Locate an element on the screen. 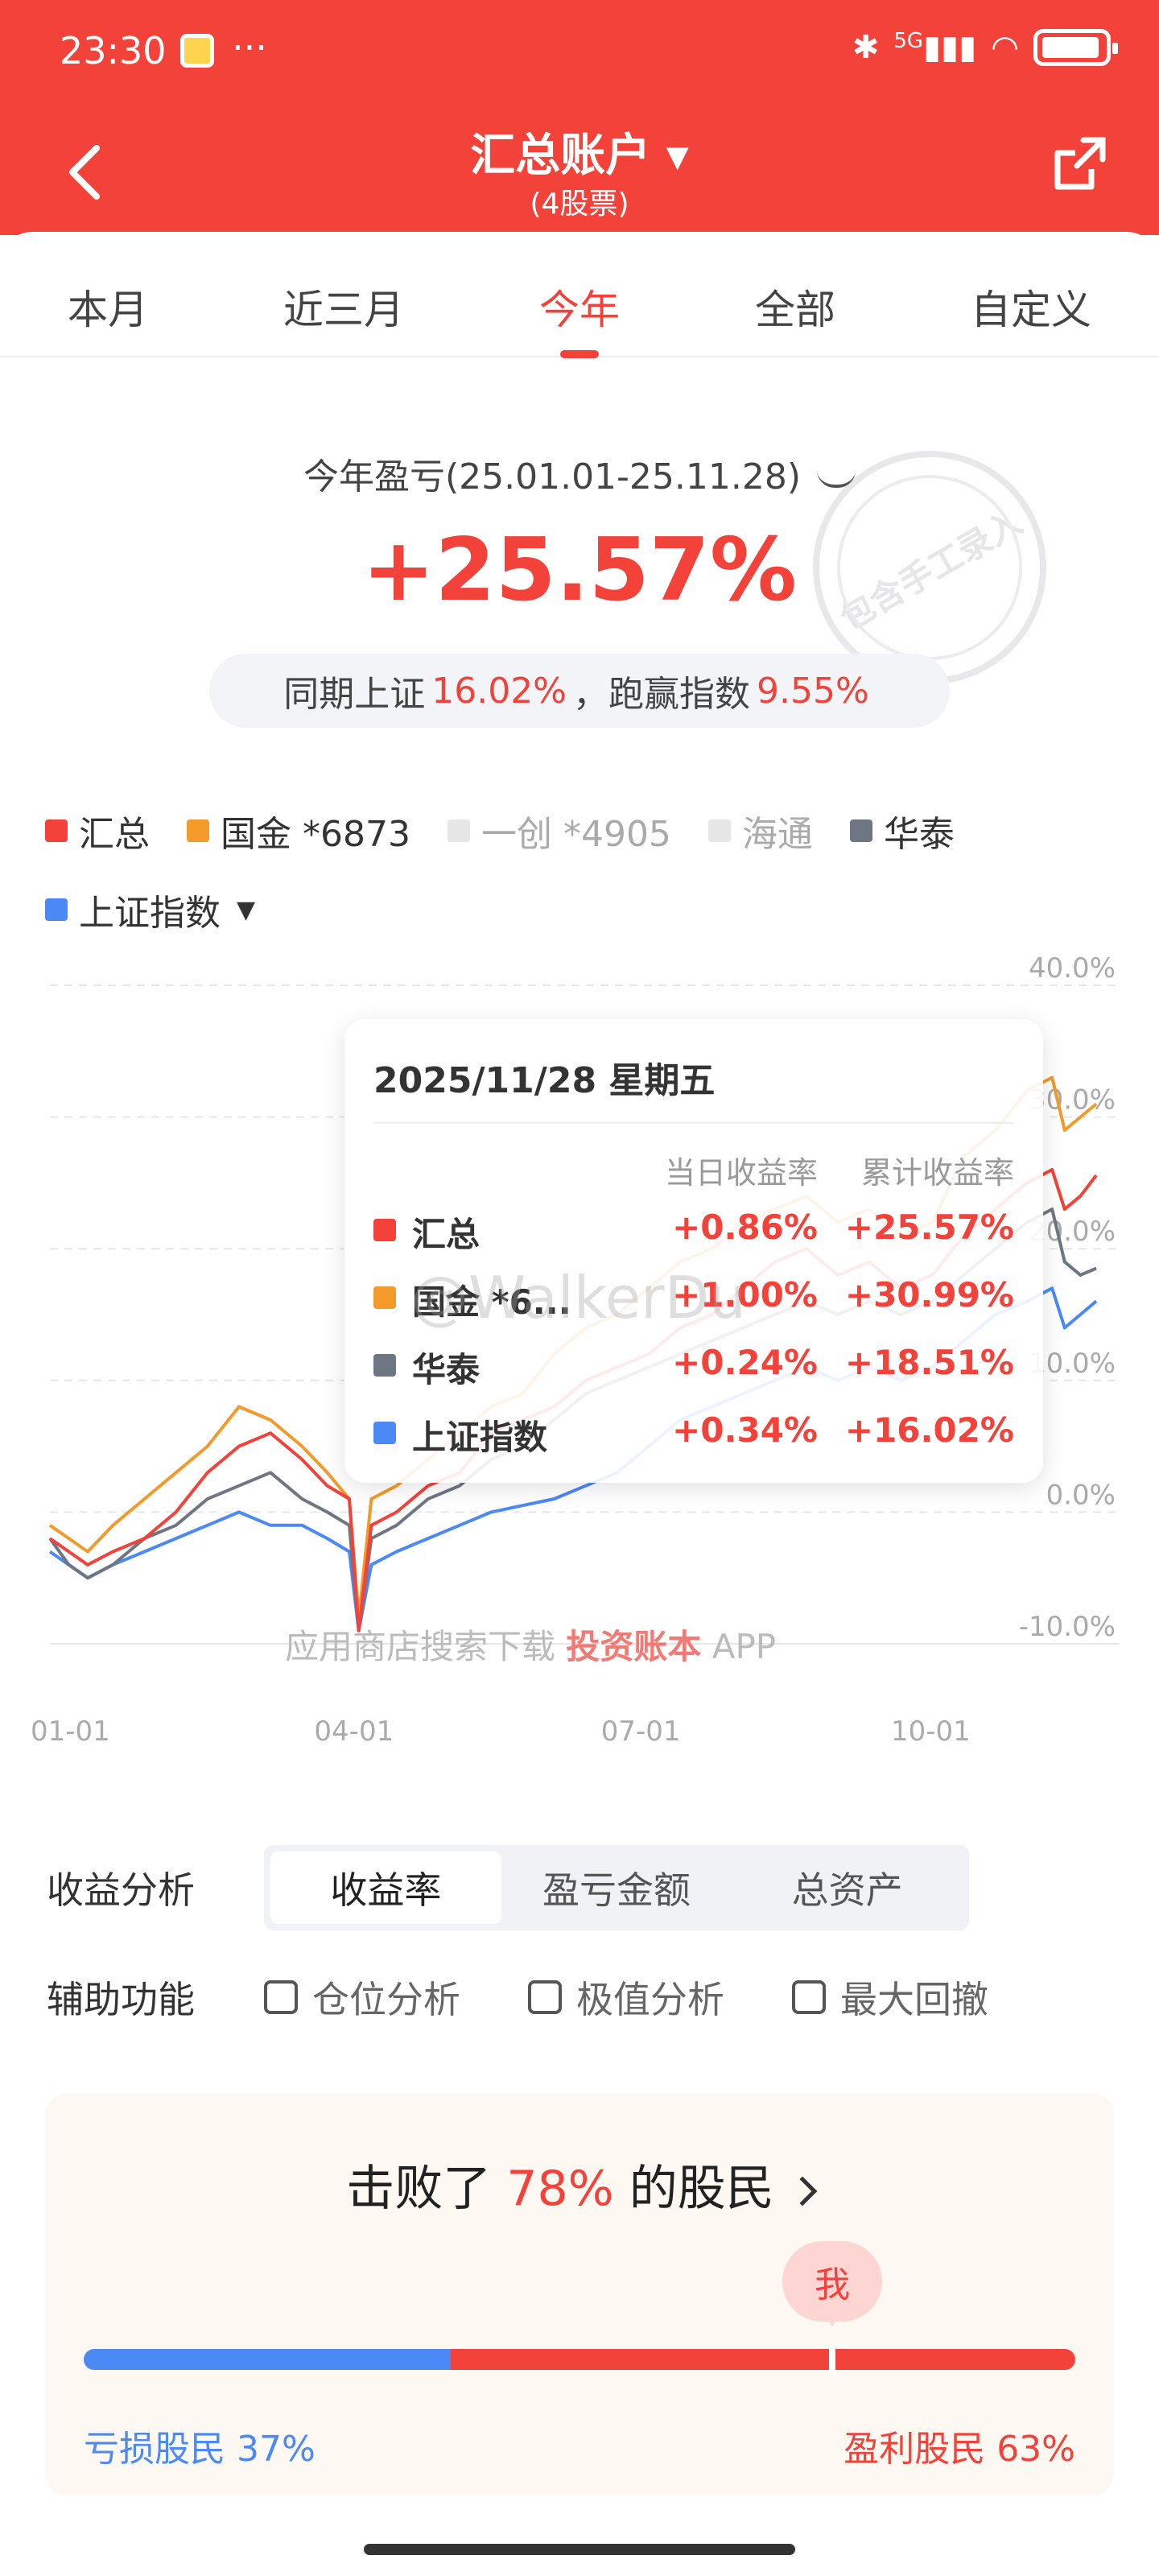 The height and width of the screenshot is (2576, 1159). y-tick-label: 40.0% is located at coordinates (1072, 968).